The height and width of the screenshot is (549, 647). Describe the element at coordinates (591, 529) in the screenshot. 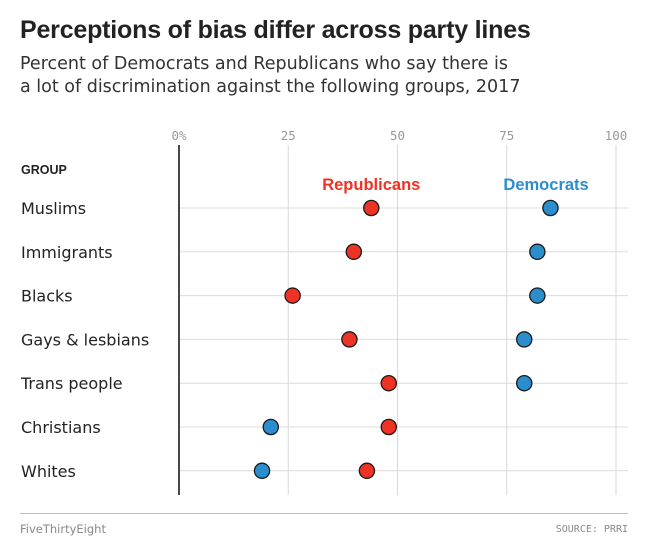

I see `source-label: SOURCE: PRRI` at that location.